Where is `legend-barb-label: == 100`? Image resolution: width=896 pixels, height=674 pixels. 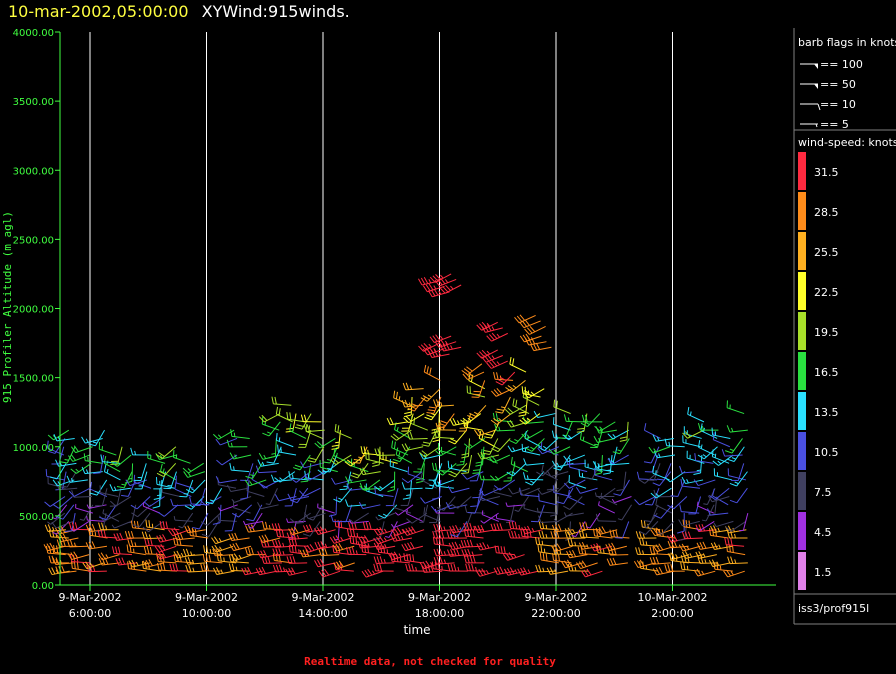
legend-barb-label: == 100 is located at coordinates (841, 64).